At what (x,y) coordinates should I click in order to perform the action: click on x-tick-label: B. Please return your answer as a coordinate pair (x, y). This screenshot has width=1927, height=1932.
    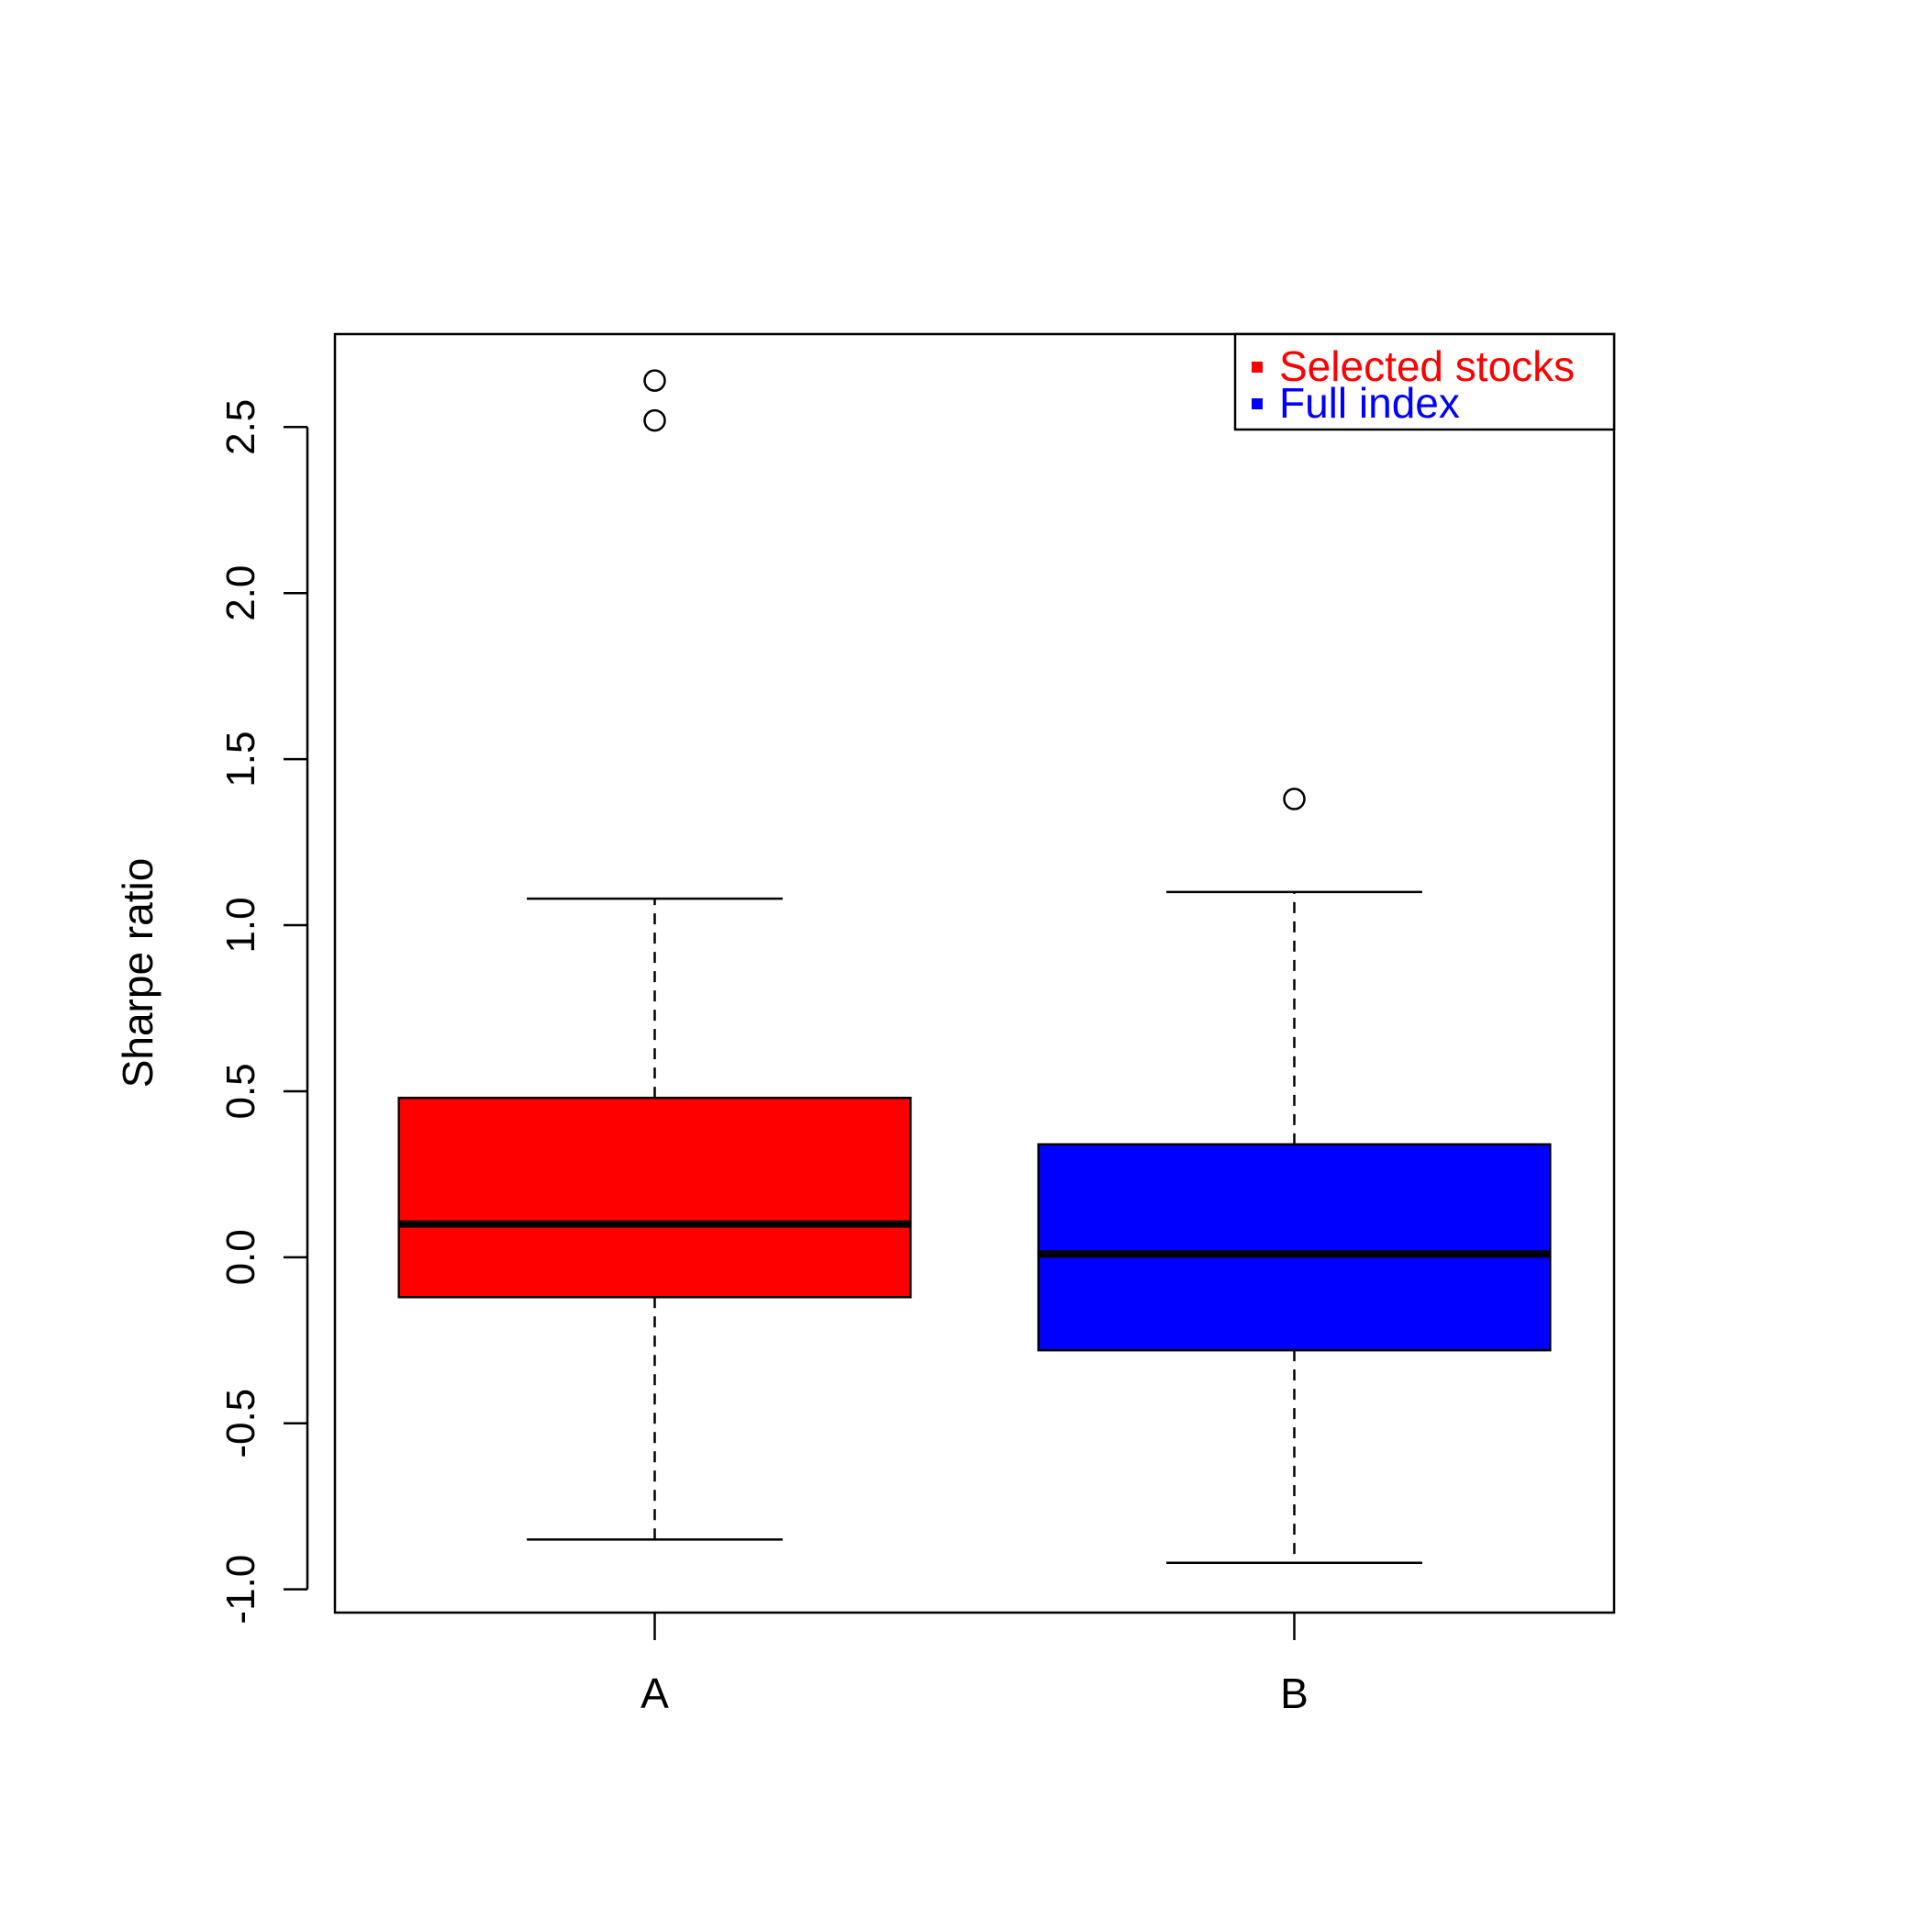
    Looking at the image, I should click on (1294, 1693).